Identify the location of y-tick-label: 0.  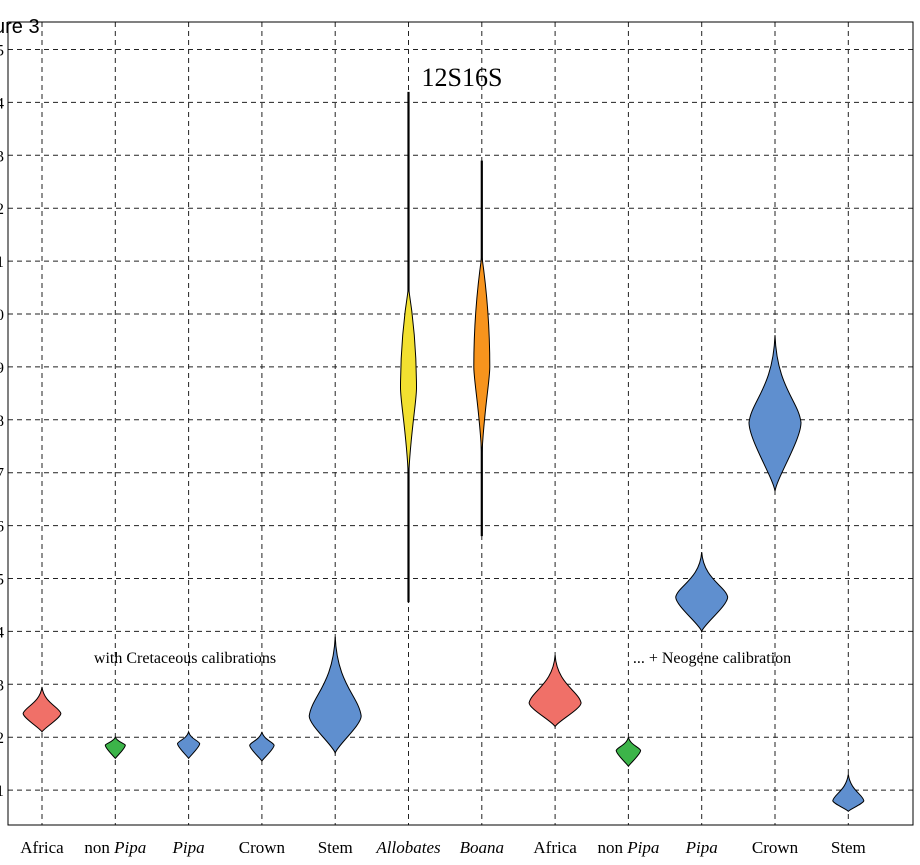
(2, 315).